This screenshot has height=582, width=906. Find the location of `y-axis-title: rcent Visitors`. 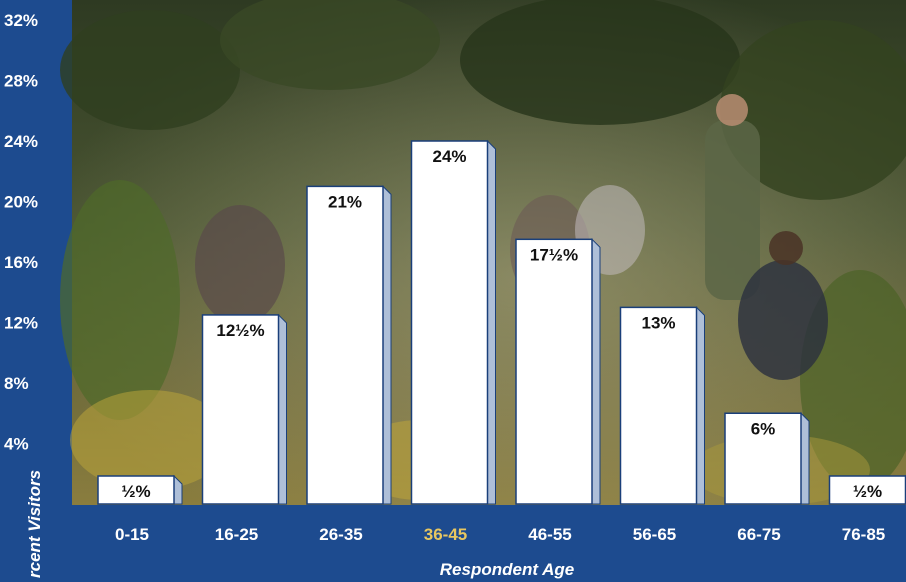

y-axis-title: rcent Visitors is located at coordinates (34, 524).